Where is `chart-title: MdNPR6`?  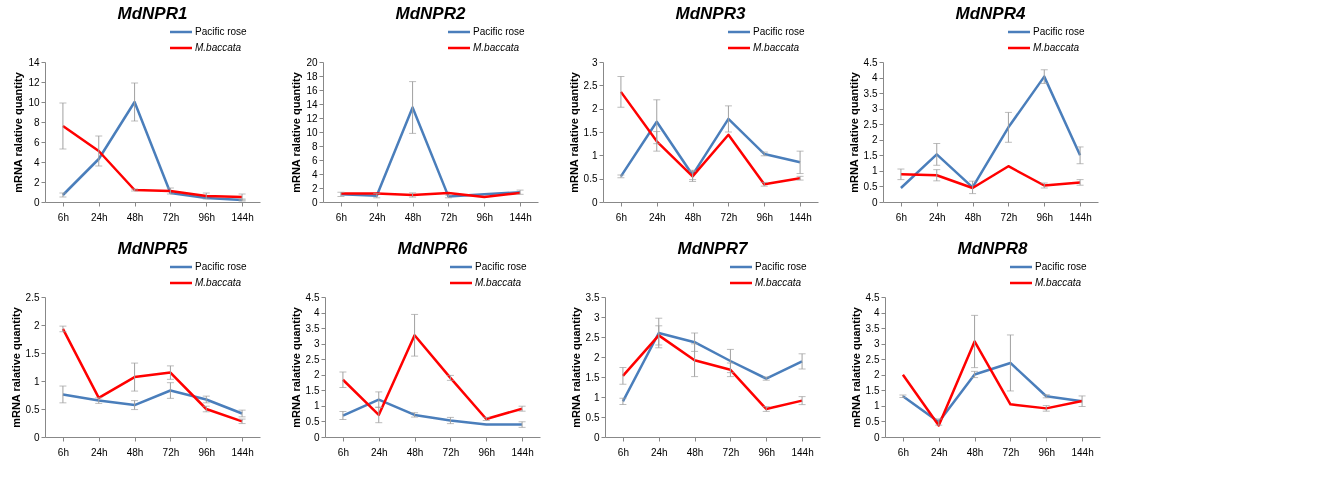
chart-title: MdNPR6 is located at coordinates (432, 248).